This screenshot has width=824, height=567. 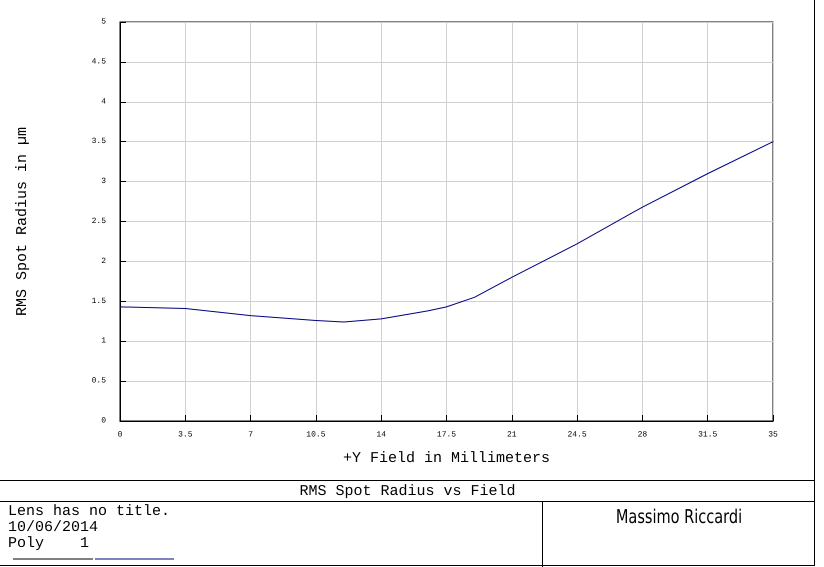 I want to click on y-tick-label: 2.5, so click(x=99, y=221).